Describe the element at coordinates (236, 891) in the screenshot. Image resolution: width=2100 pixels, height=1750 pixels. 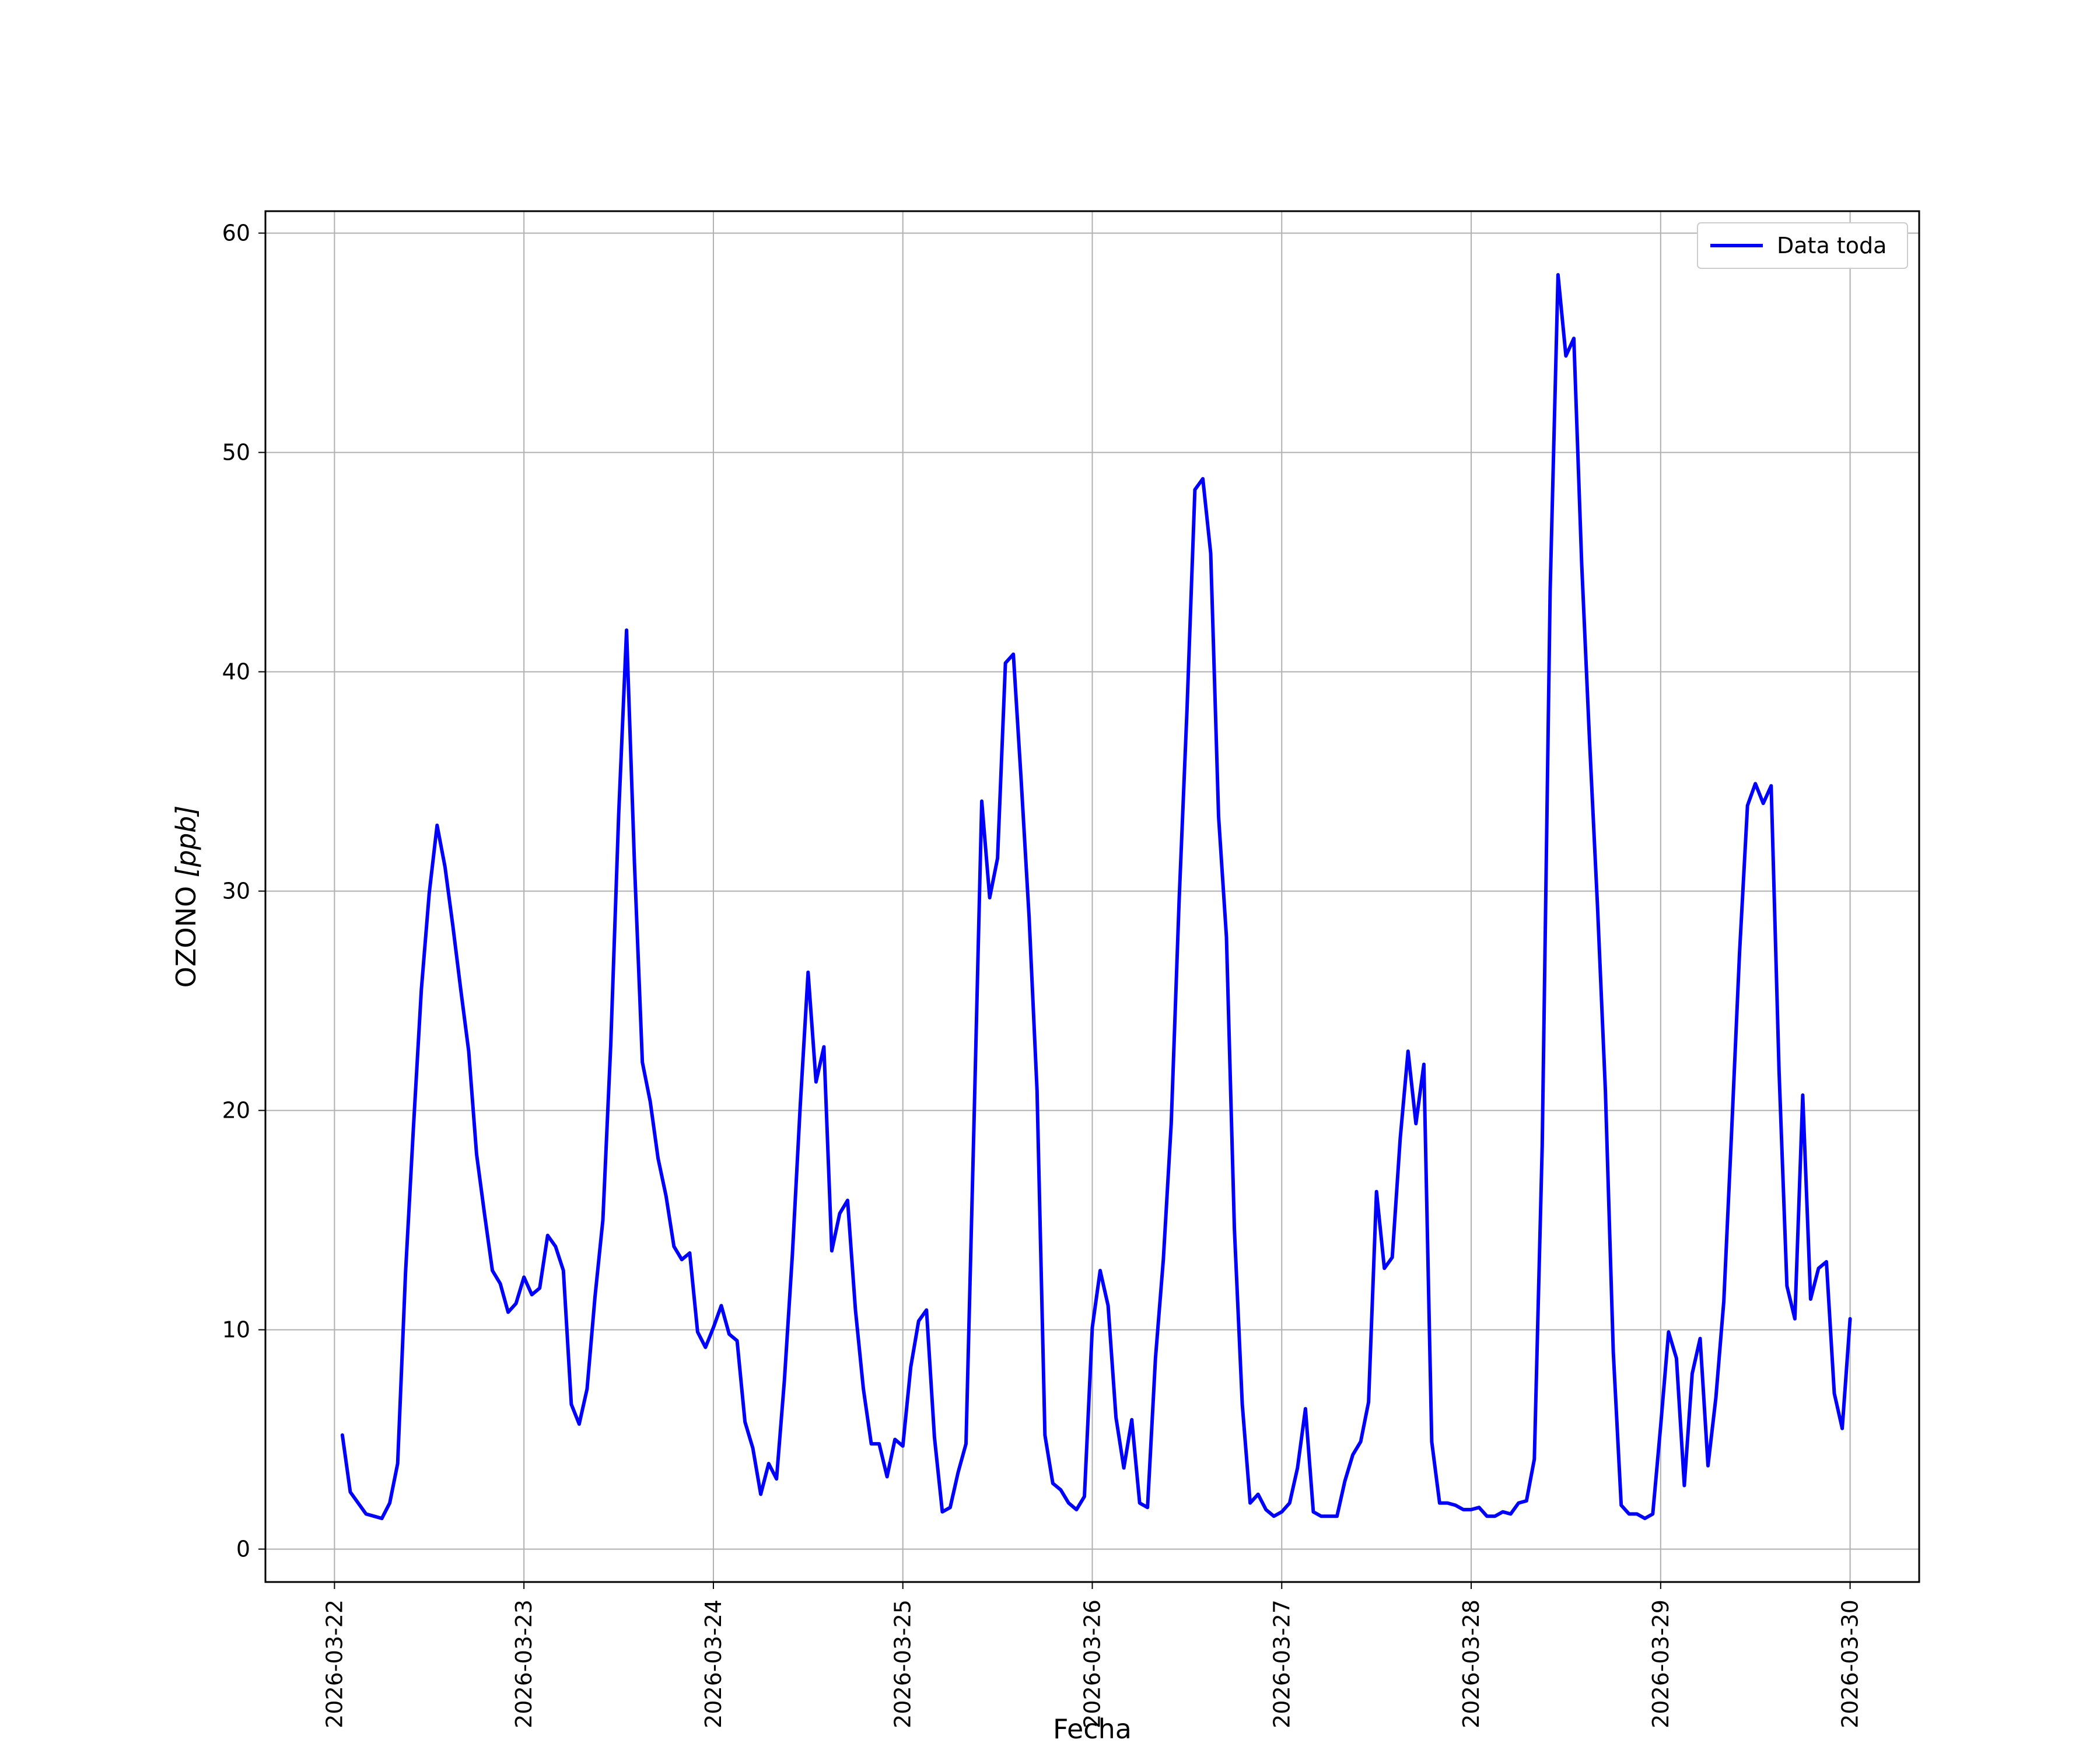
I see `y-tick-label: 30` at that location.